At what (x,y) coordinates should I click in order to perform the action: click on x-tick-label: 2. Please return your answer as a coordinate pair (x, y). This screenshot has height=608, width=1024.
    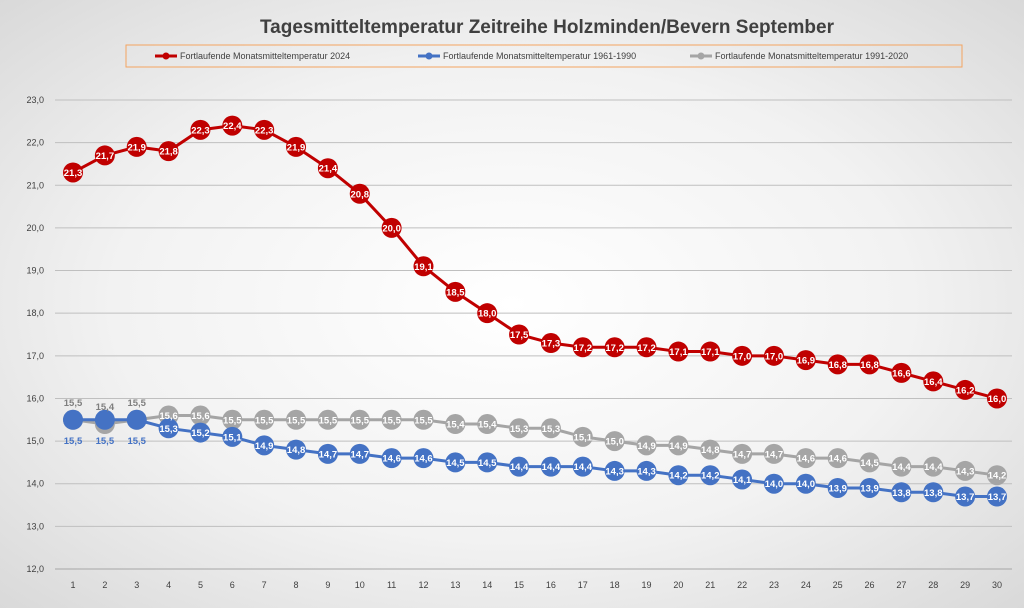
    Looking at the image, I should click on (104, 585).